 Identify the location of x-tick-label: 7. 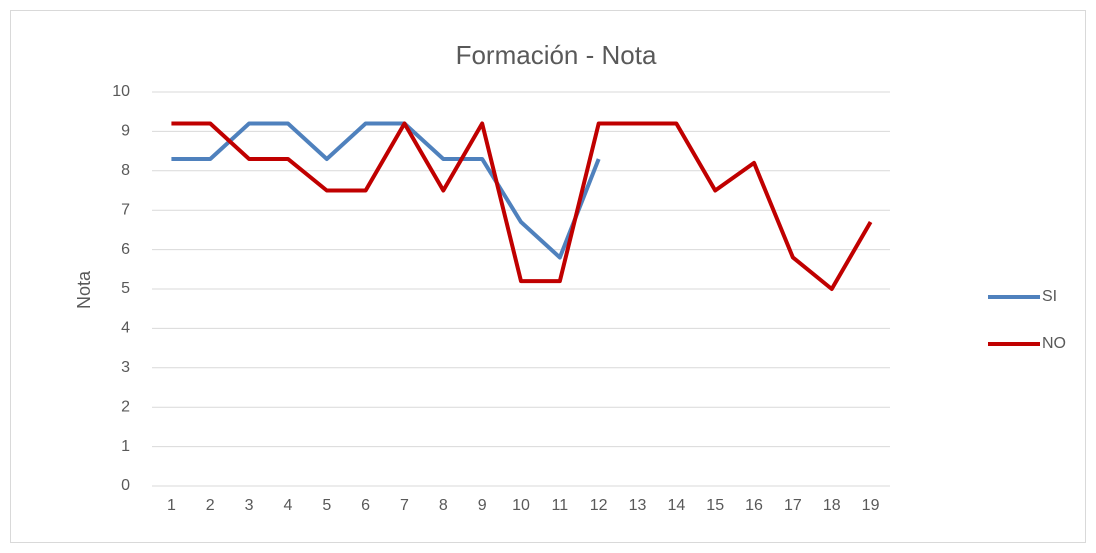
(404, 505).